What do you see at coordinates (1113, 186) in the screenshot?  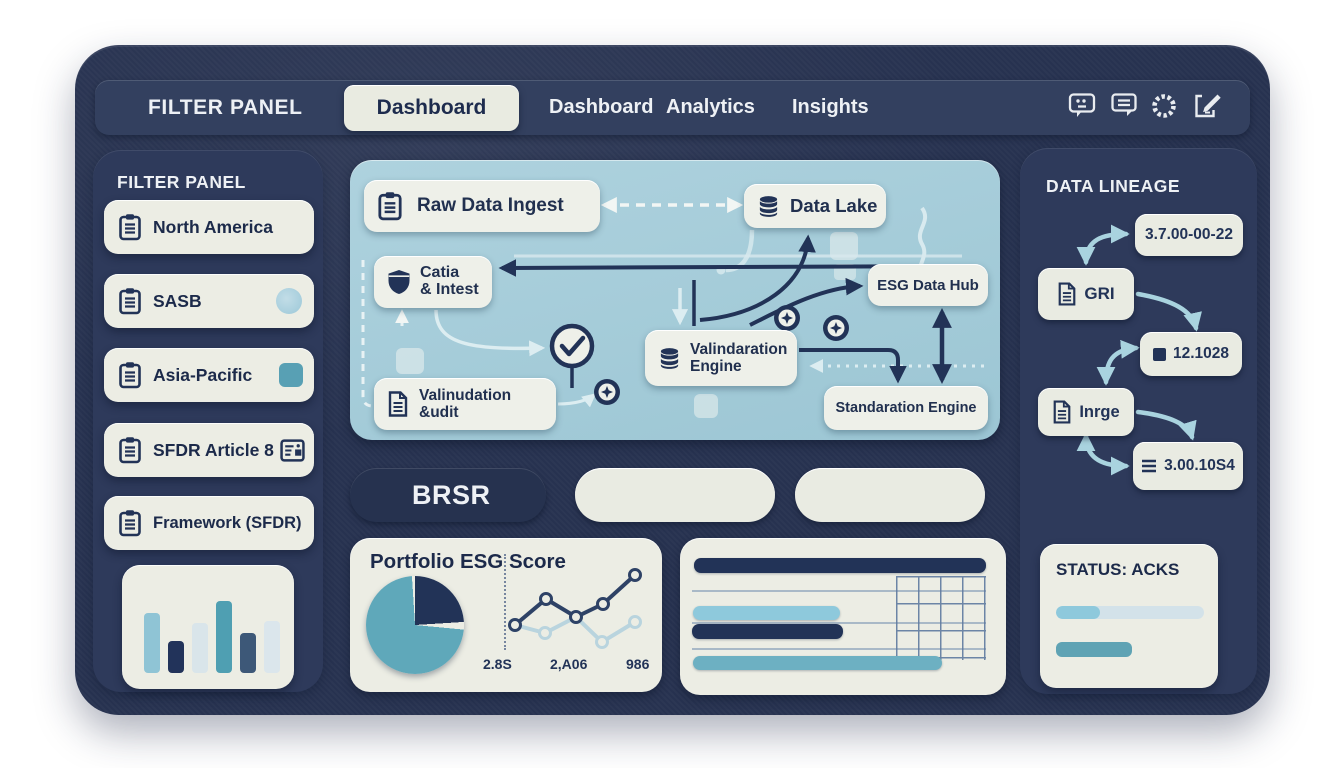 I see `lineage-title: DATA LINEAGE` at bounding box center [1113, 186].